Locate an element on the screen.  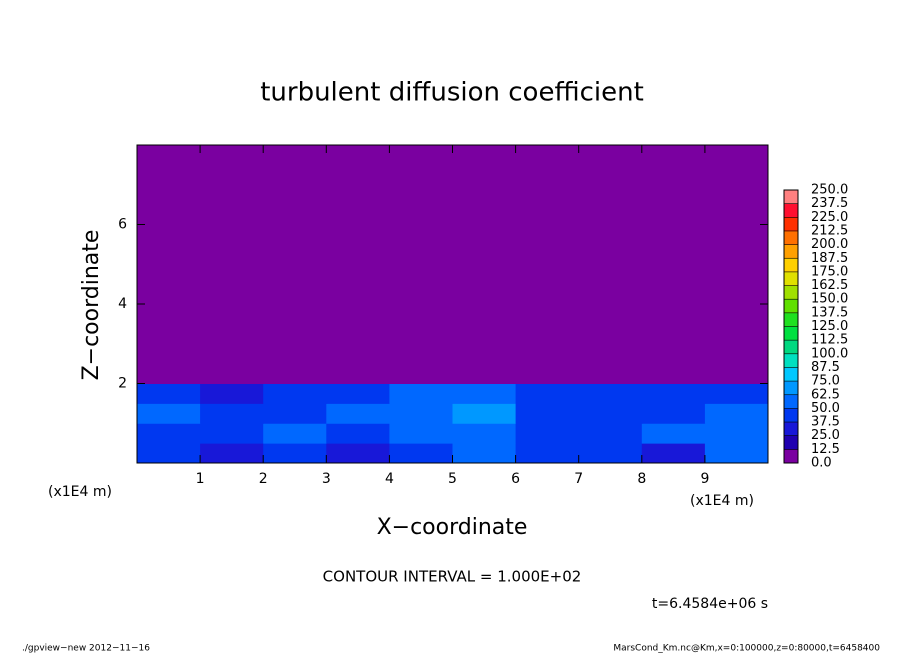
time-label: t=6.4584e+06 s is located at coordinates (710, 604).